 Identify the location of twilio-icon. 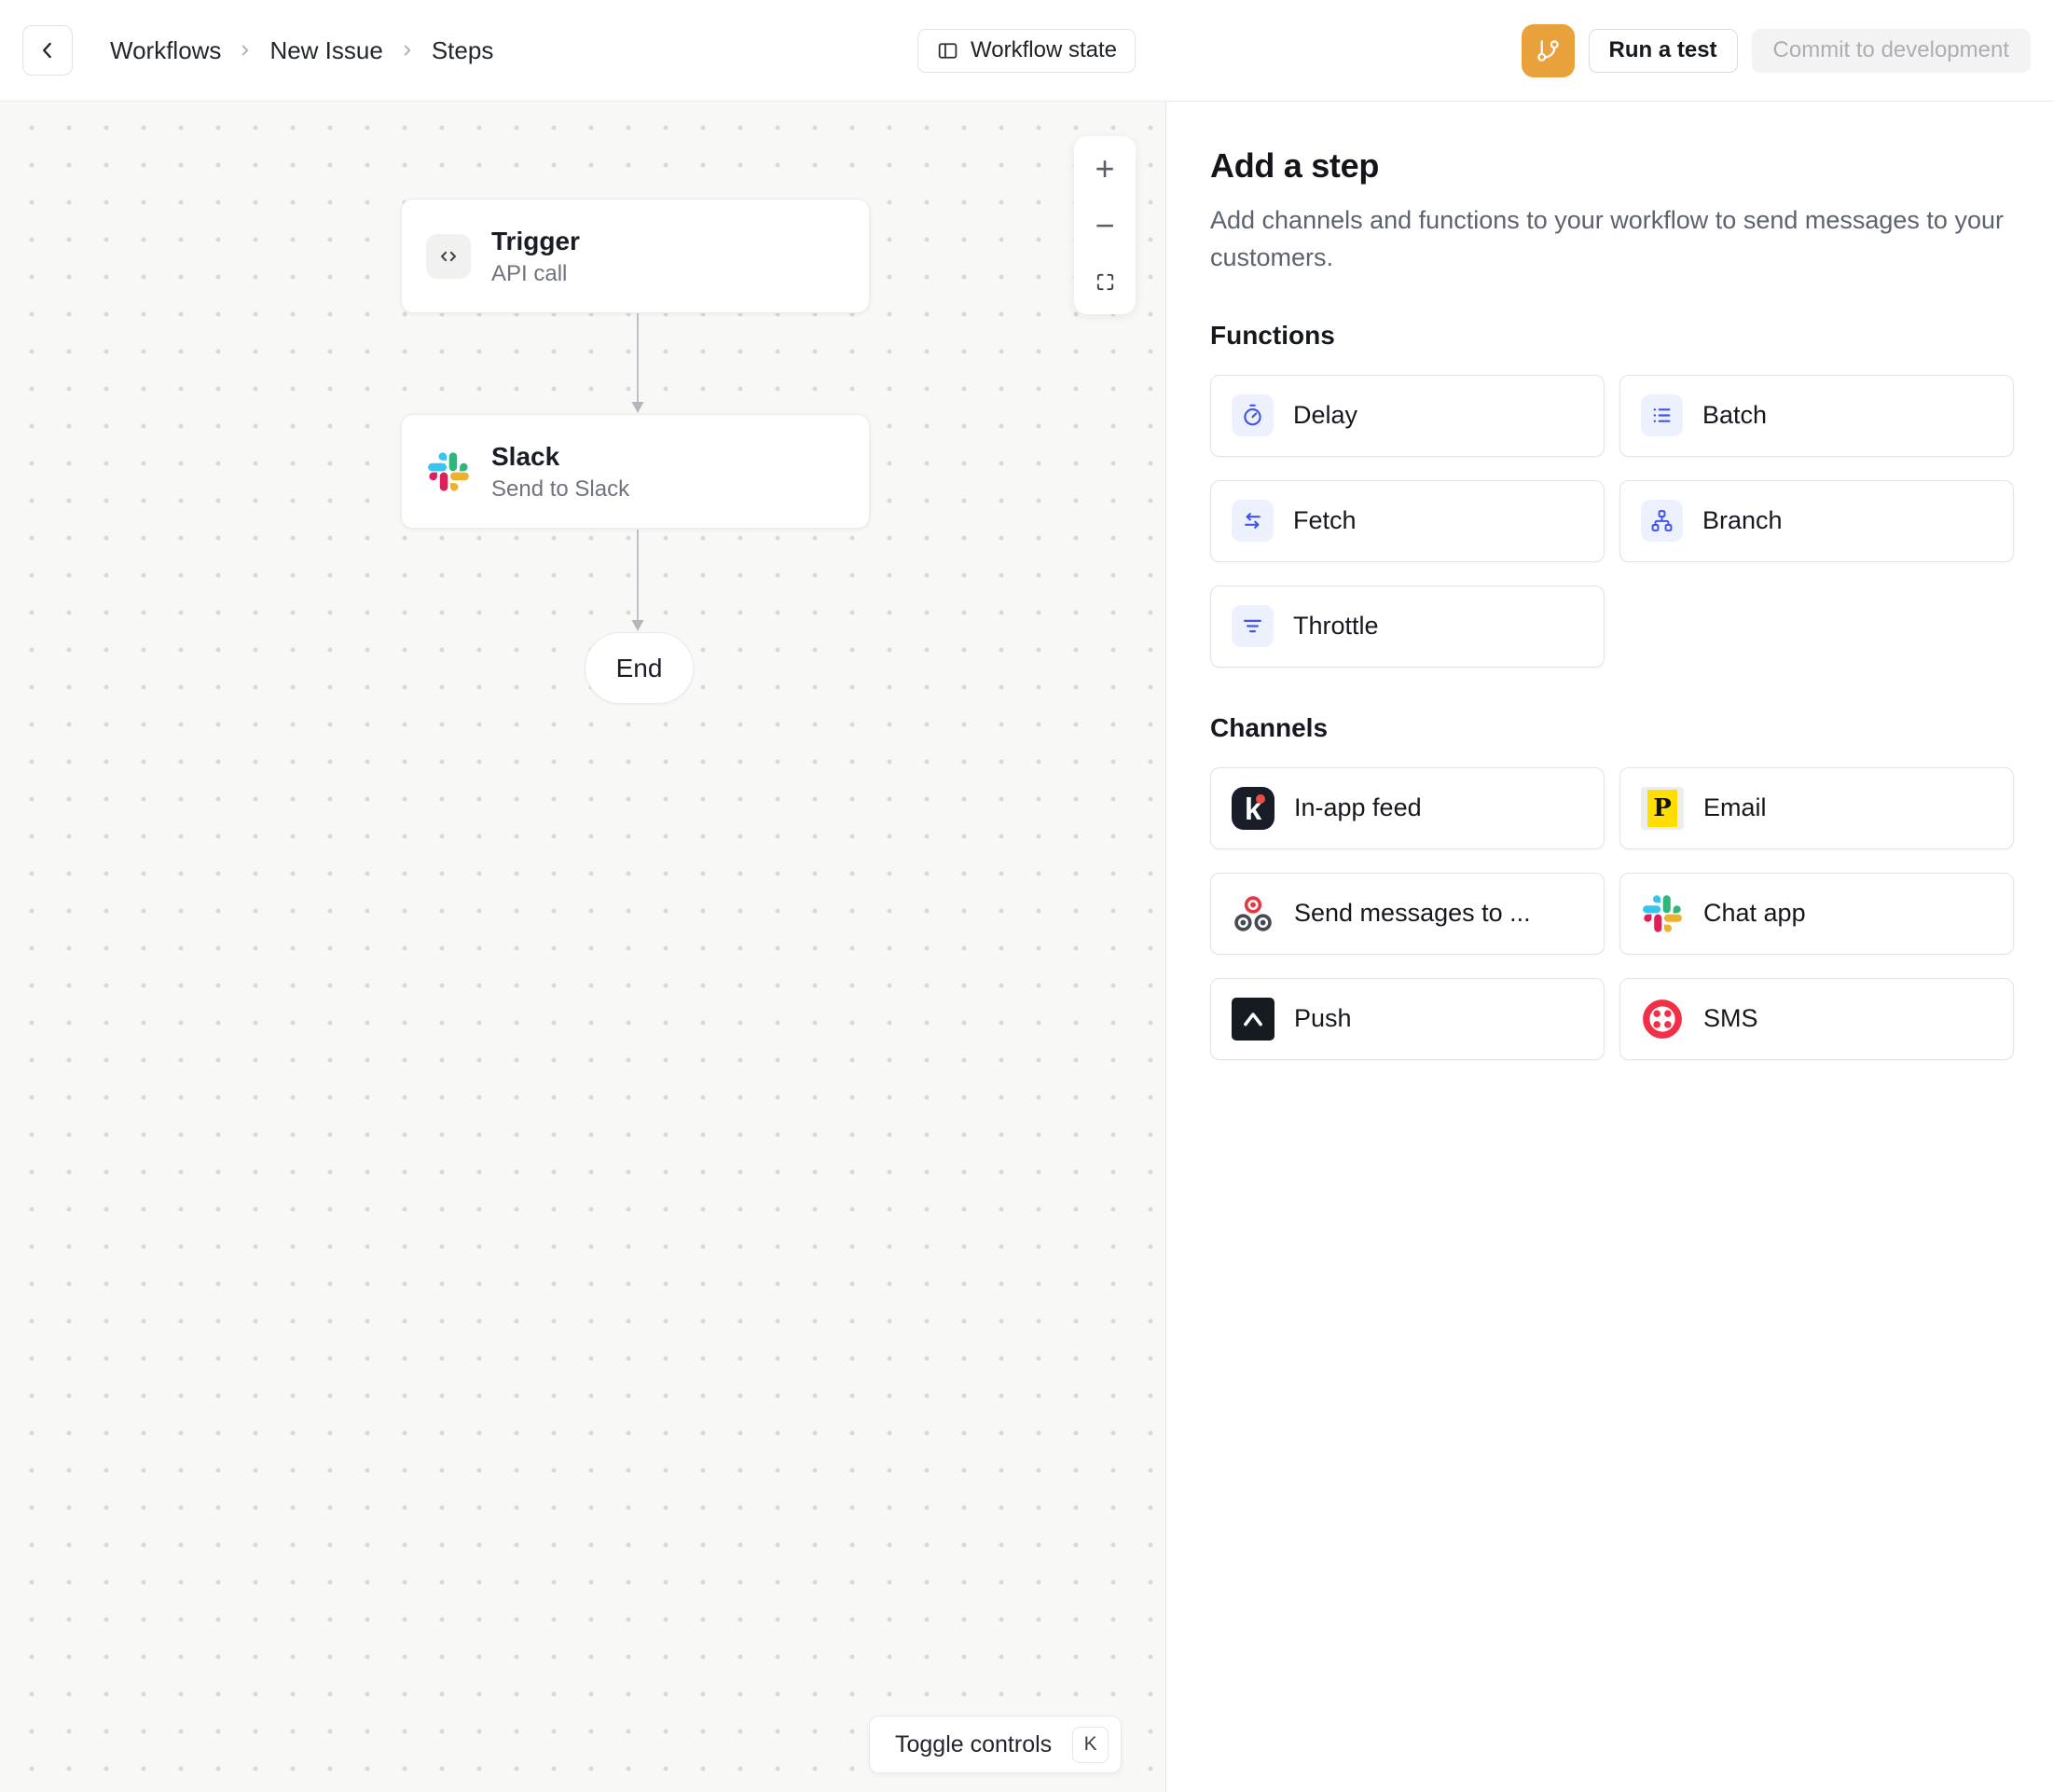
(1662, 1019).